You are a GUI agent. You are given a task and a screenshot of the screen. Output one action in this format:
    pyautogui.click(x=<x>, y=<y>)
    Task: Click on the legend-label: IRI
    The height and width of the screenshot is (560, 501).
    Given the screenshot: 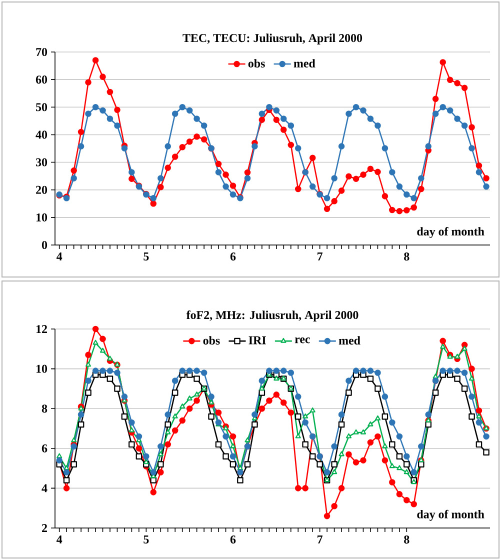 What is the action you would take?
    pyautogui.click(x=257, y=340)
    